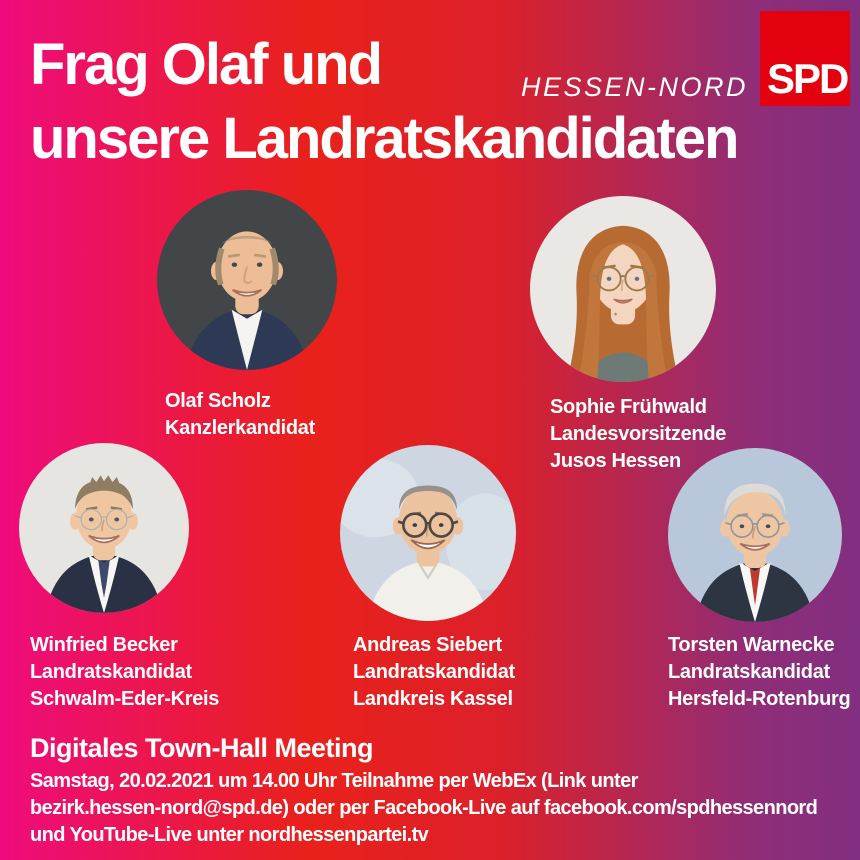 This screenshot has width=860, height=860. What do you see at coordinates (427, 645) in the screenshot?
I see `person-name: Andreas Siebert` at bounding box center [427, 645].